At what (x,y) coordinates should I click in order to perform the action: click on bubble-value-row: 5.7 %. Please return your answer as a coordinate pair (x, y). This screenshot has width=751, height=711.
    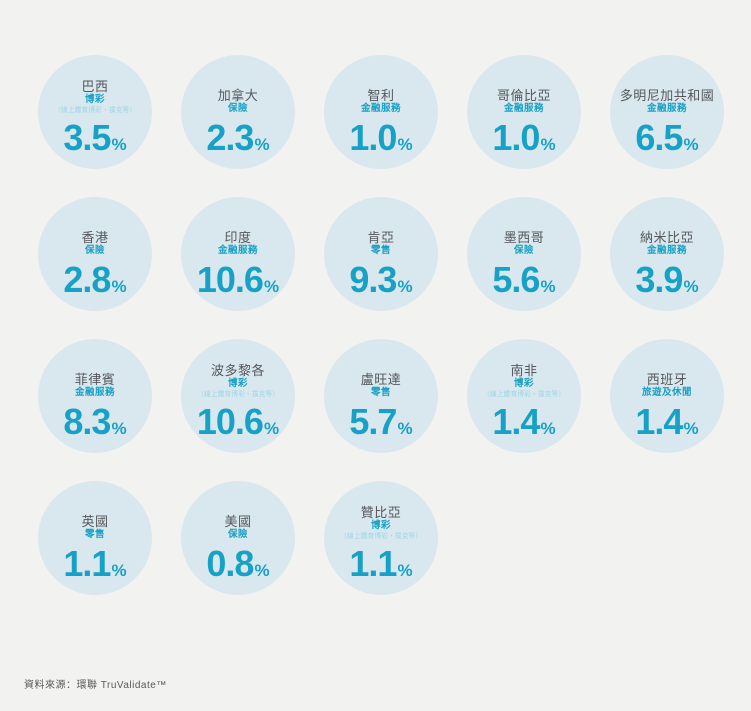
    Looking at the image, I should click on (381, 421).